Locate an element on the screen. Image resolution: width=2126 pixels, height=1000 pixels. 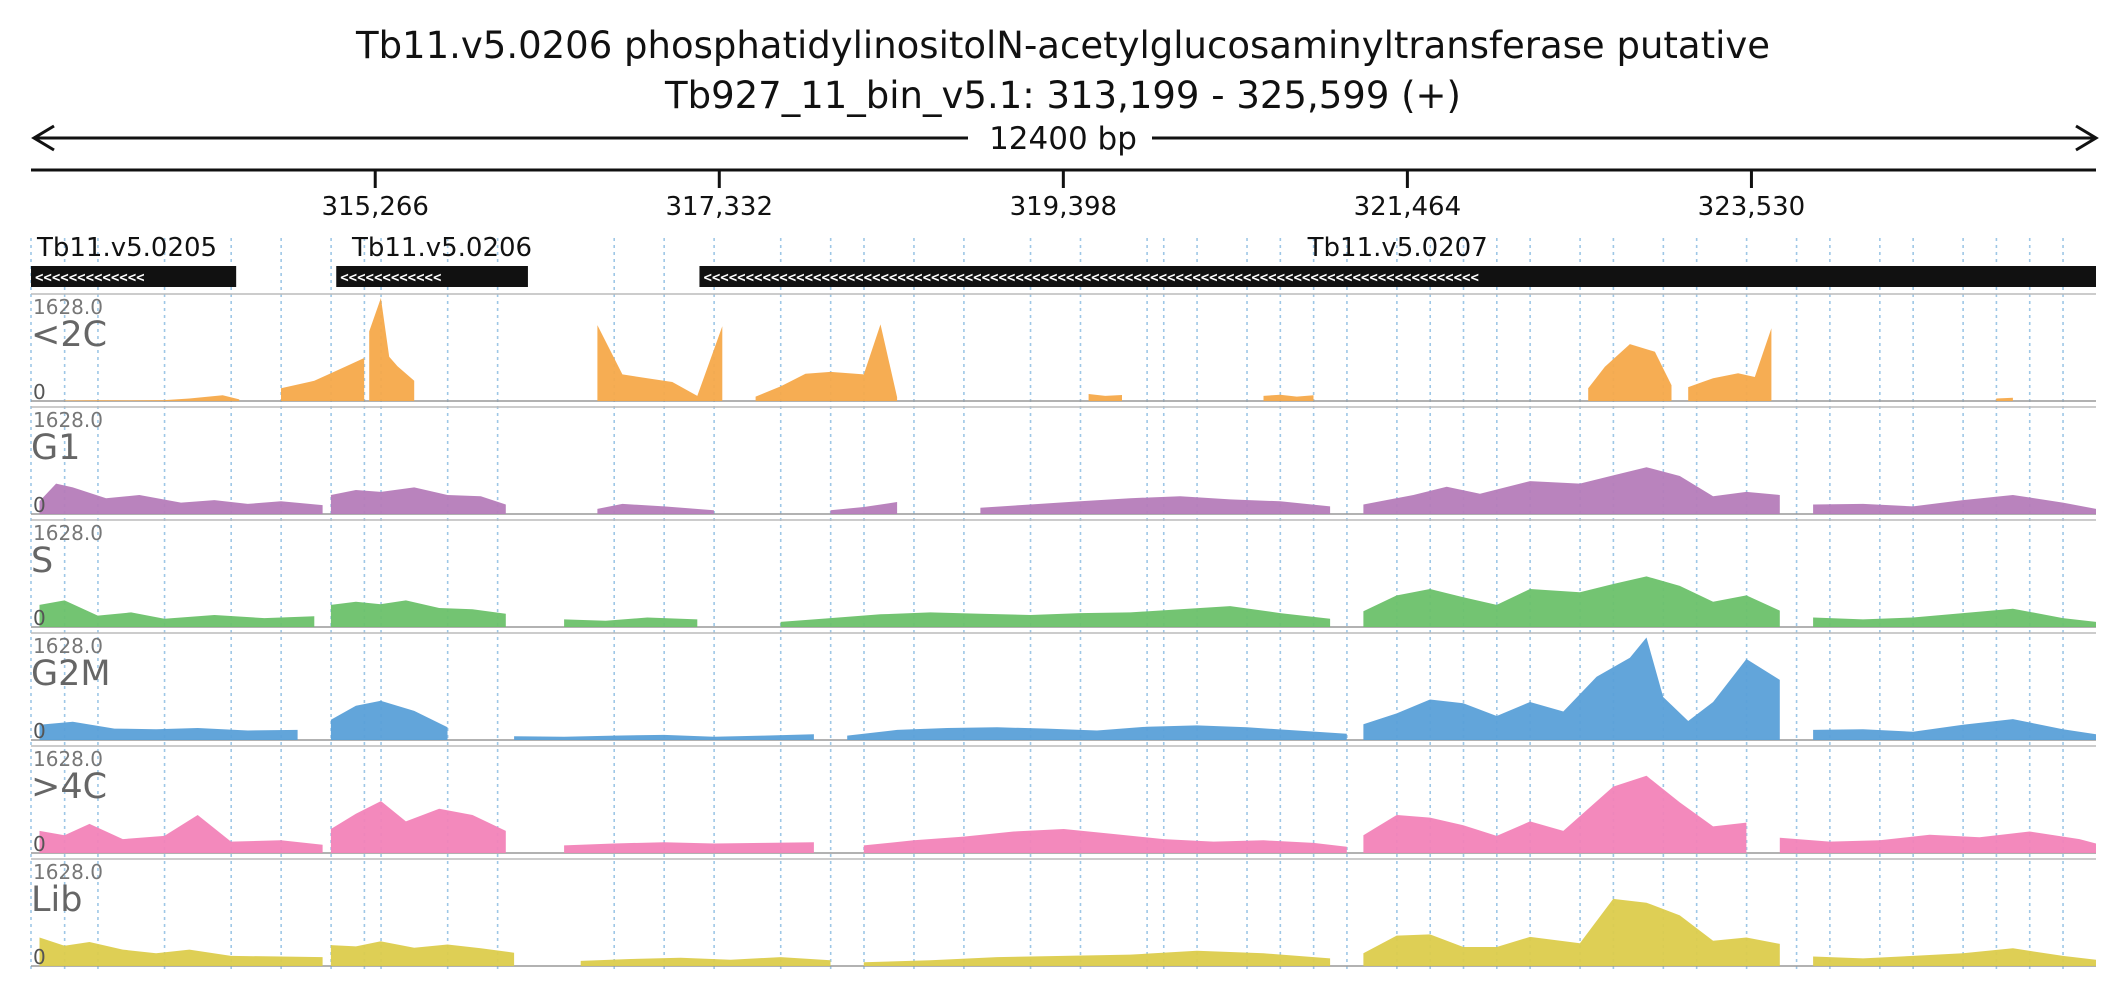
coverage-track: 1628.0 0 Lib is located at coordinates (1063, 913).